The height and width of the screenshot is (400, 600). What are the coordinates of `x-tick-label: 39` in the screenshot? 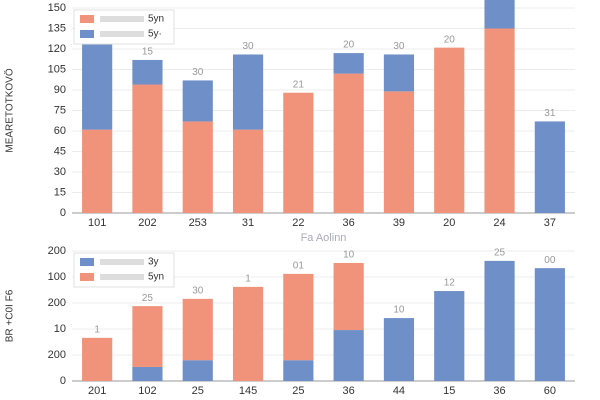 It's located at (399, 223).